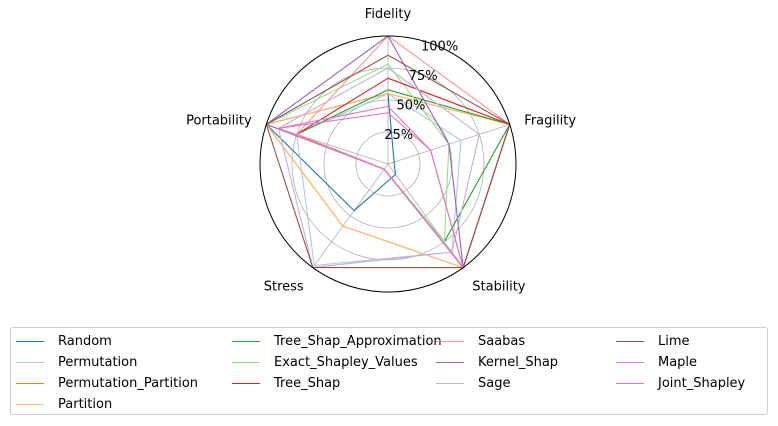 The width and height of the screenshot is (778, 426). What do you see at coordinates (439, 46) in the screenshot?
I see `radial-tick-label: 100%` at bounding box center [439, 46].